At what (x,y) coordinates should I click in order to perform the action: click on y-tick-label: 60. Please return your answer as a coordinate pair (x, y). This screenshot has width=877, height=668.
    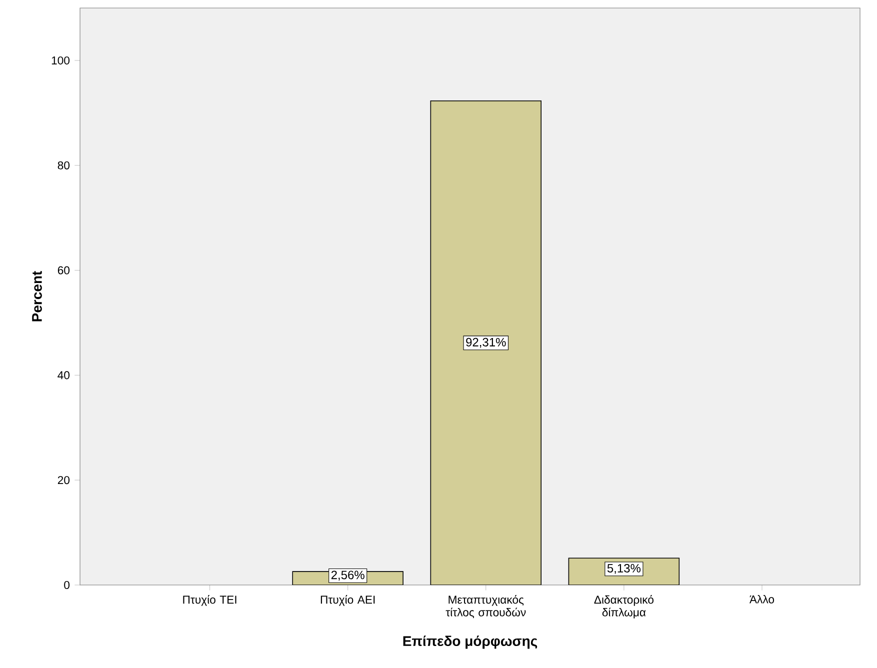
    Looking at the image, I should click on (64, 270).